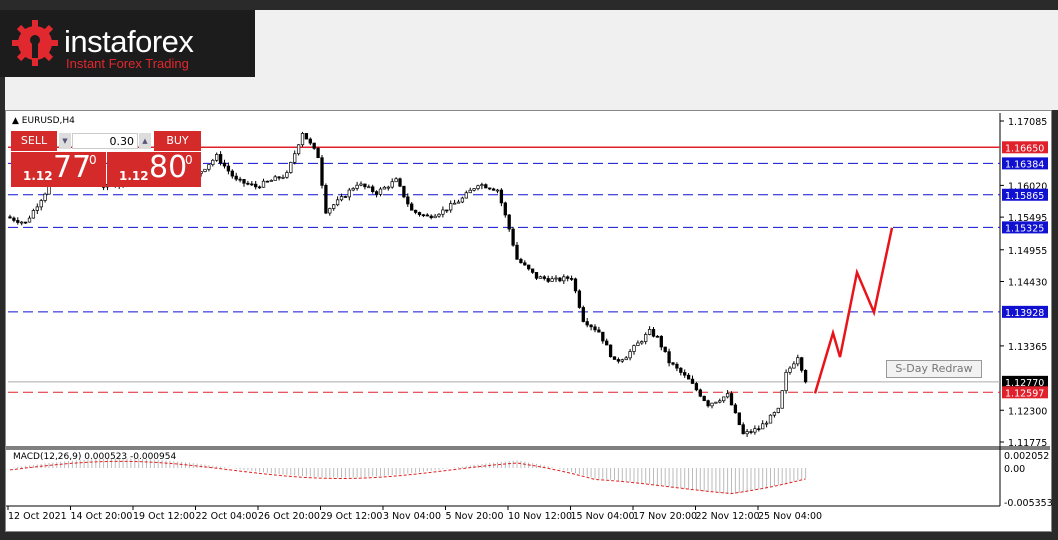 This screenshot has width=1058, height=540. What do you see at coordinates (105, 141) in the screenshot?
I see `volume-input: 0.30` at bounding box center [105, 141].